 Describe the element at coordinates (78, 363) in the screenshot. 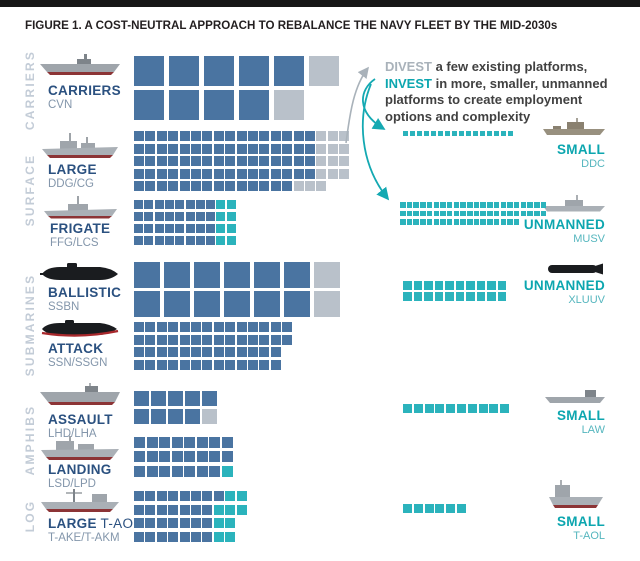

I see `platform-designator: SSN/SSGN` at that location.